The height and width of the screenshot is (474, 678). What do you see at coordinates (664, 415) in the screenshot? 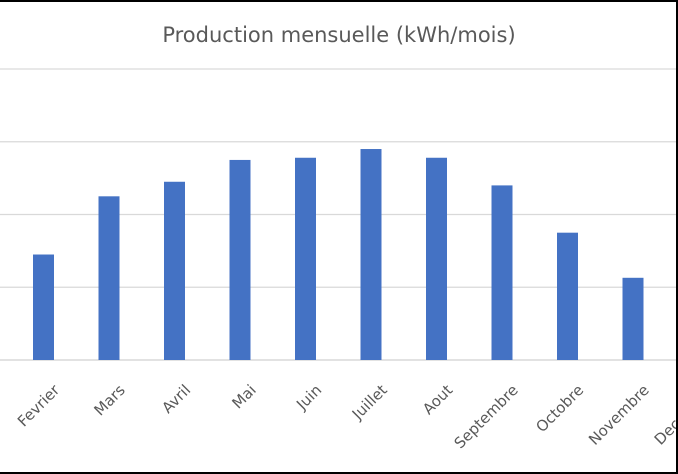
I see `x-tick-label: Decembre` at bounding box center [664, 415].